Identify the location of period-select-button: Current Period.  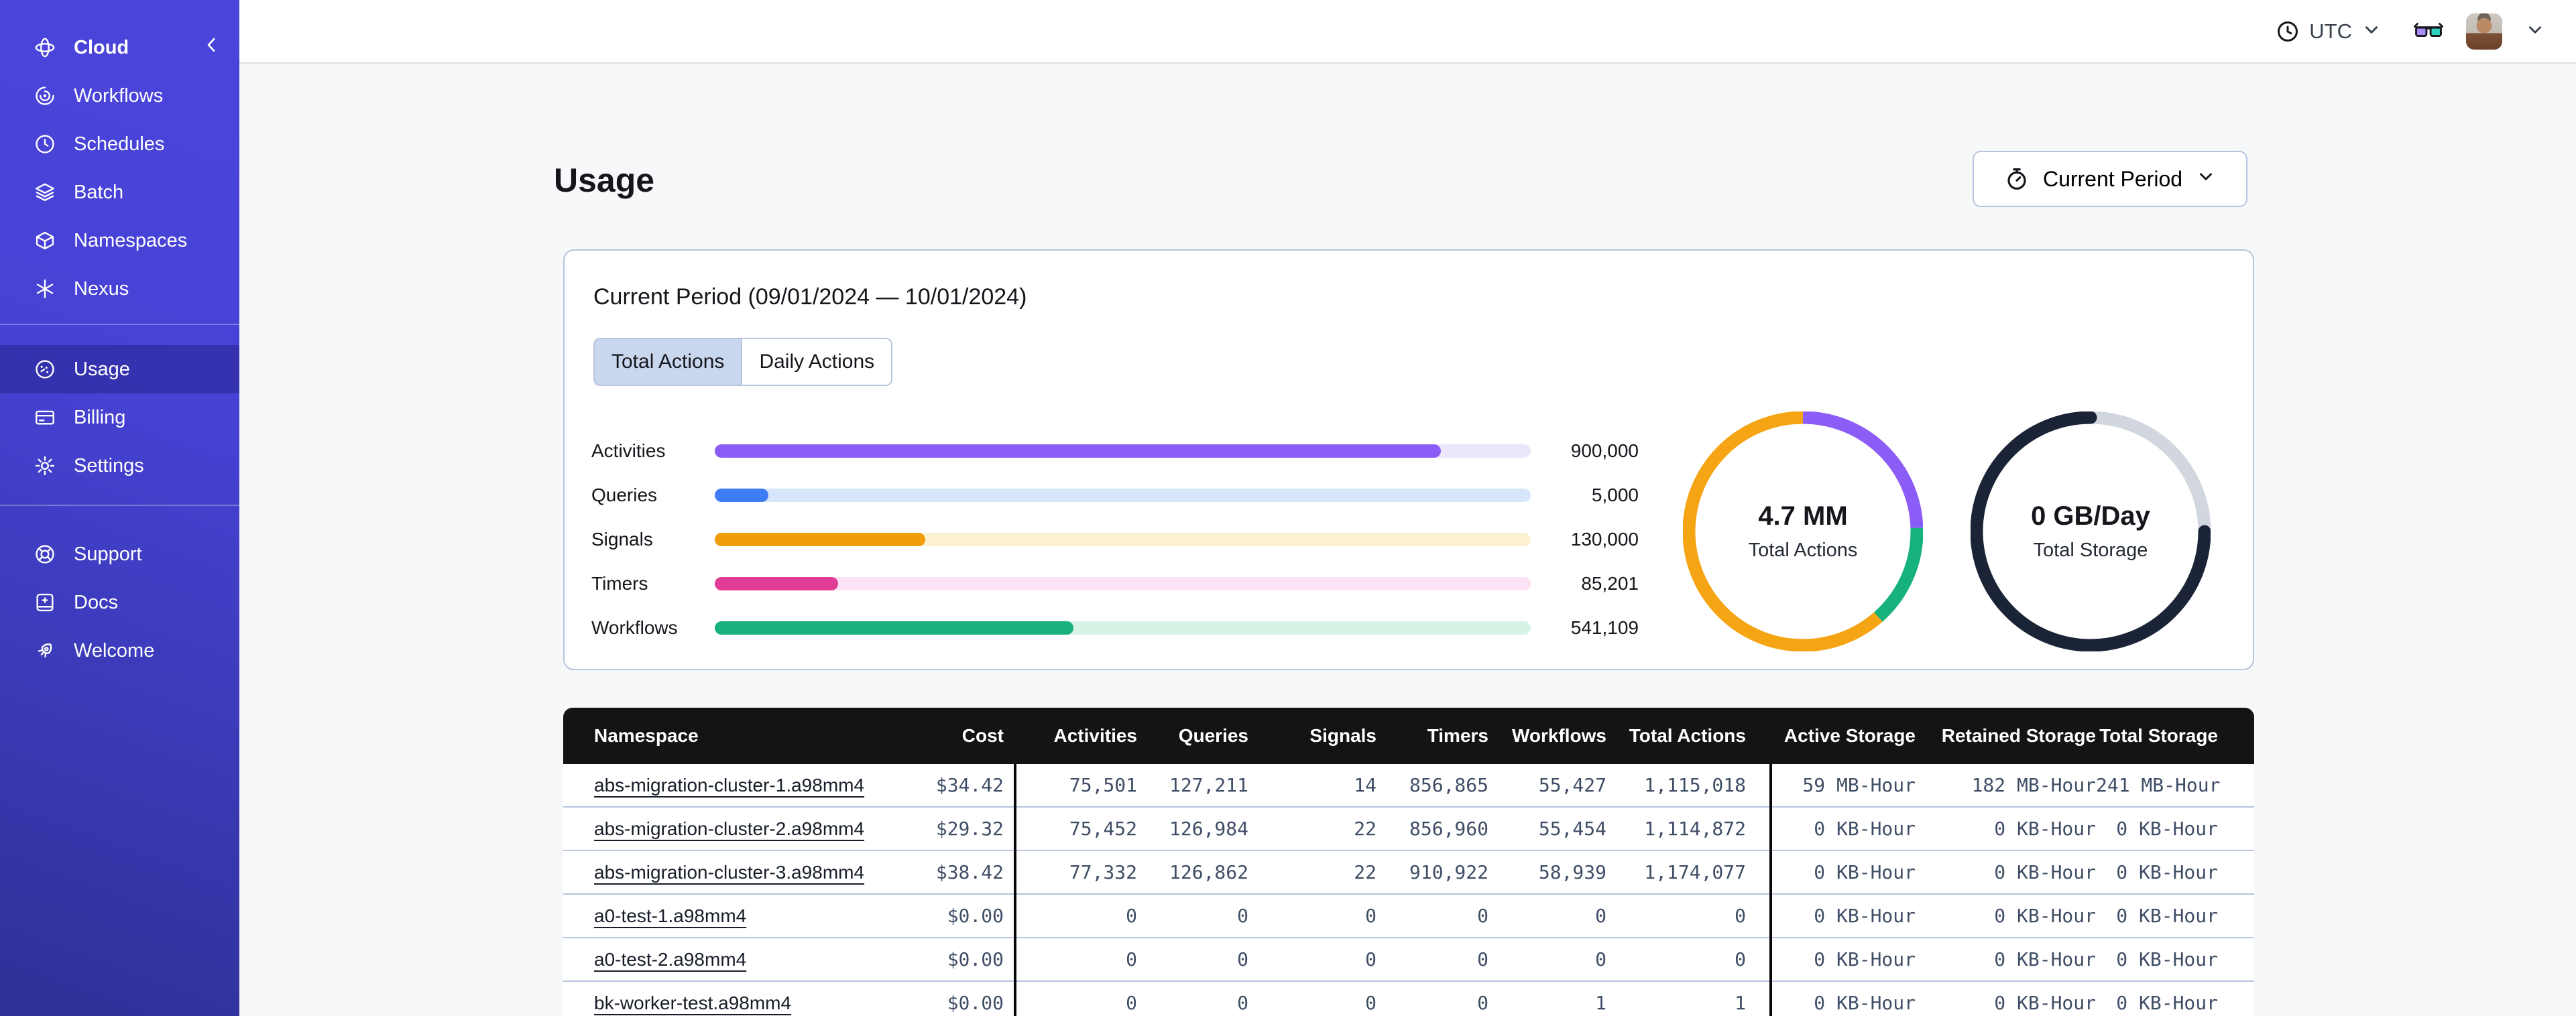
(2110, 179).